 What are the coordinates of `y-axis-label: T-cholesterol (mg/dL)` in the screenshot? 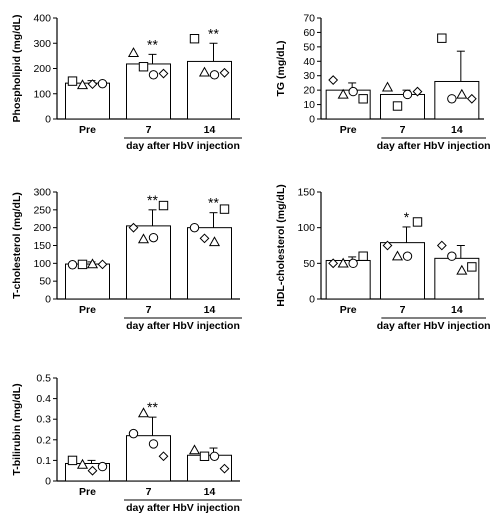 It's located at (17, 245).